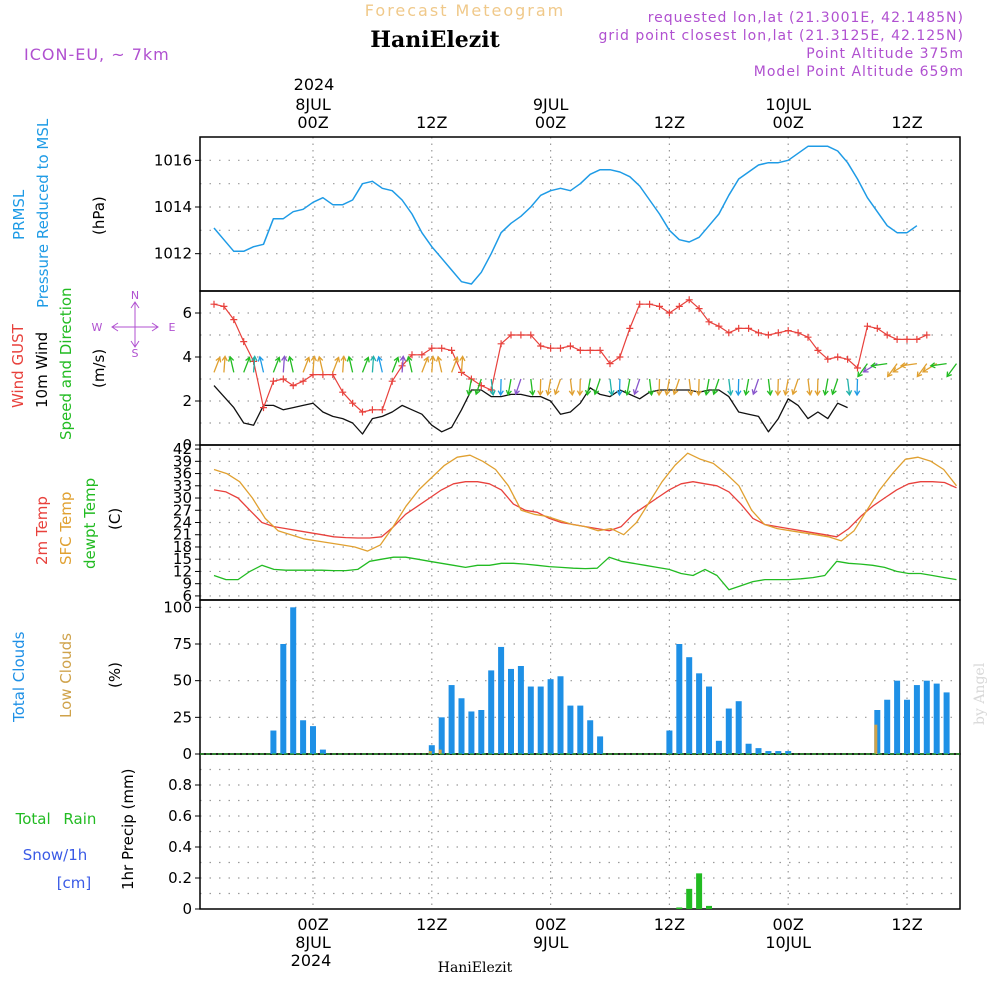  I want to click on wind-panel-frame, so click(580, 368).